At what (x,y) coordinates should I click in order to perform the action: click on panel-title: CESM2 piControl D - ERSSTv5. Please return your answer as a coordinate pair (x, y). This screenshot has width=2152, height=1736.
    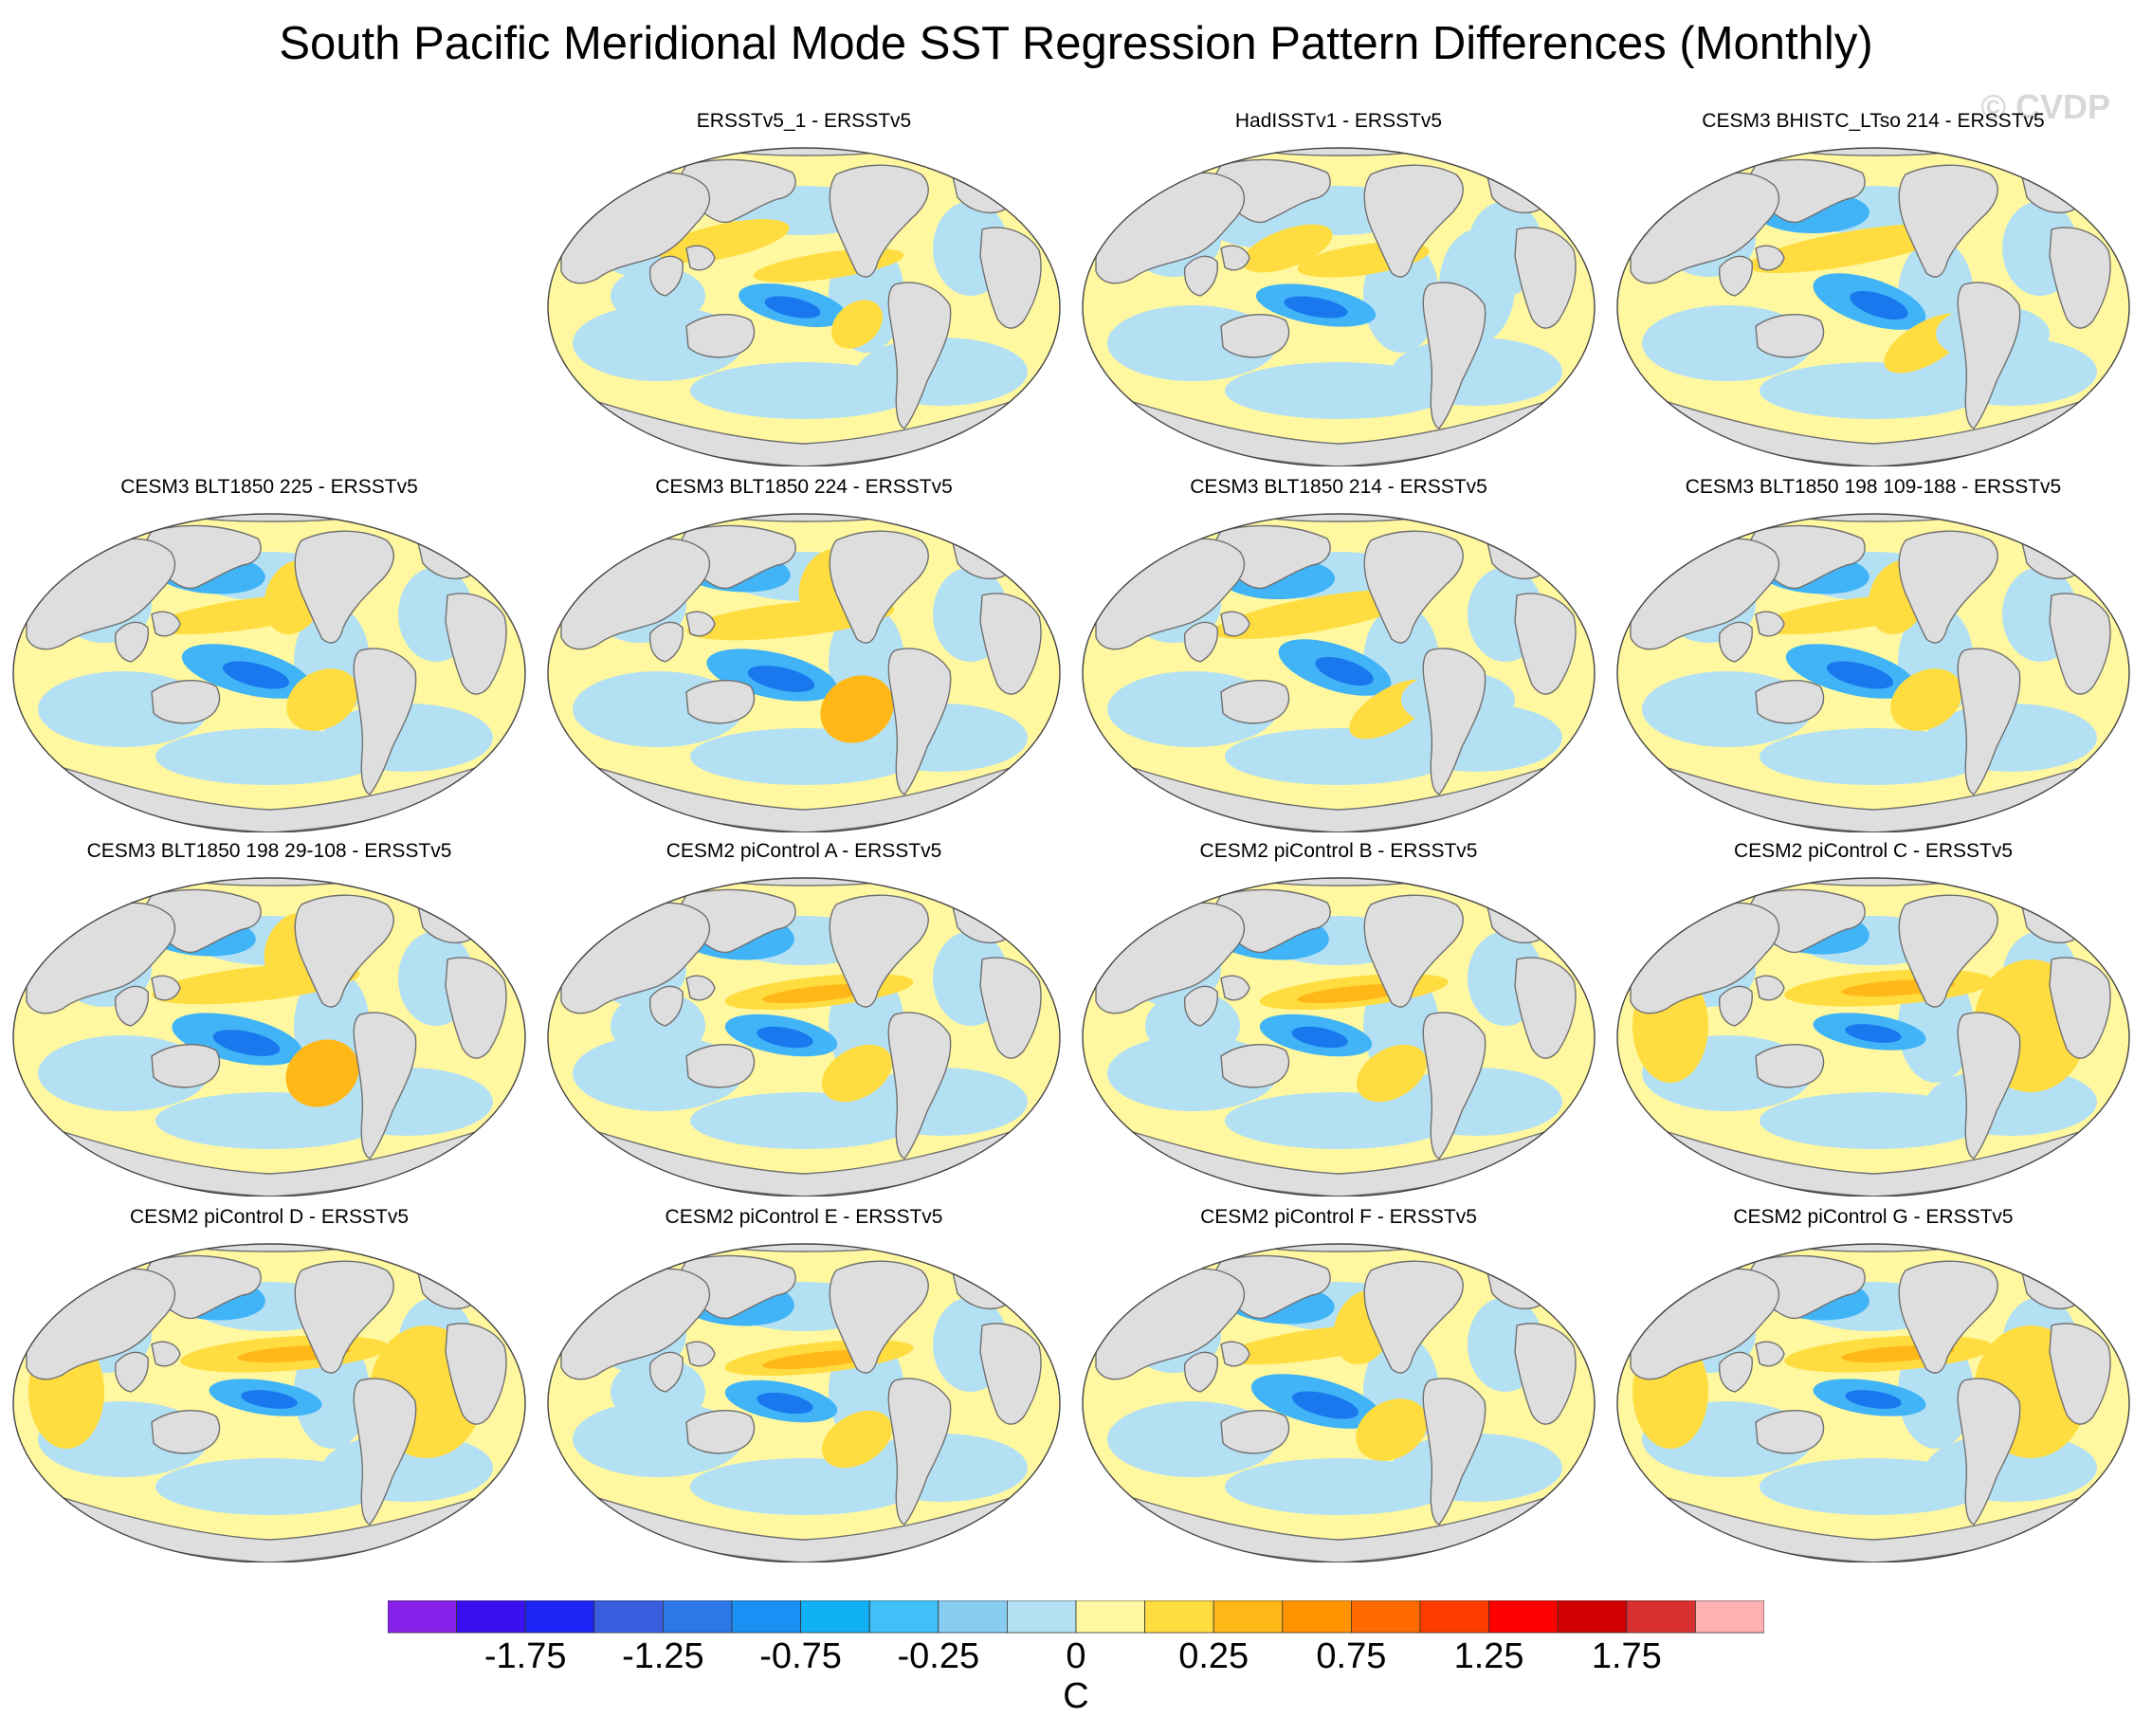
    Looking at the image, I should click on (269, 1217).